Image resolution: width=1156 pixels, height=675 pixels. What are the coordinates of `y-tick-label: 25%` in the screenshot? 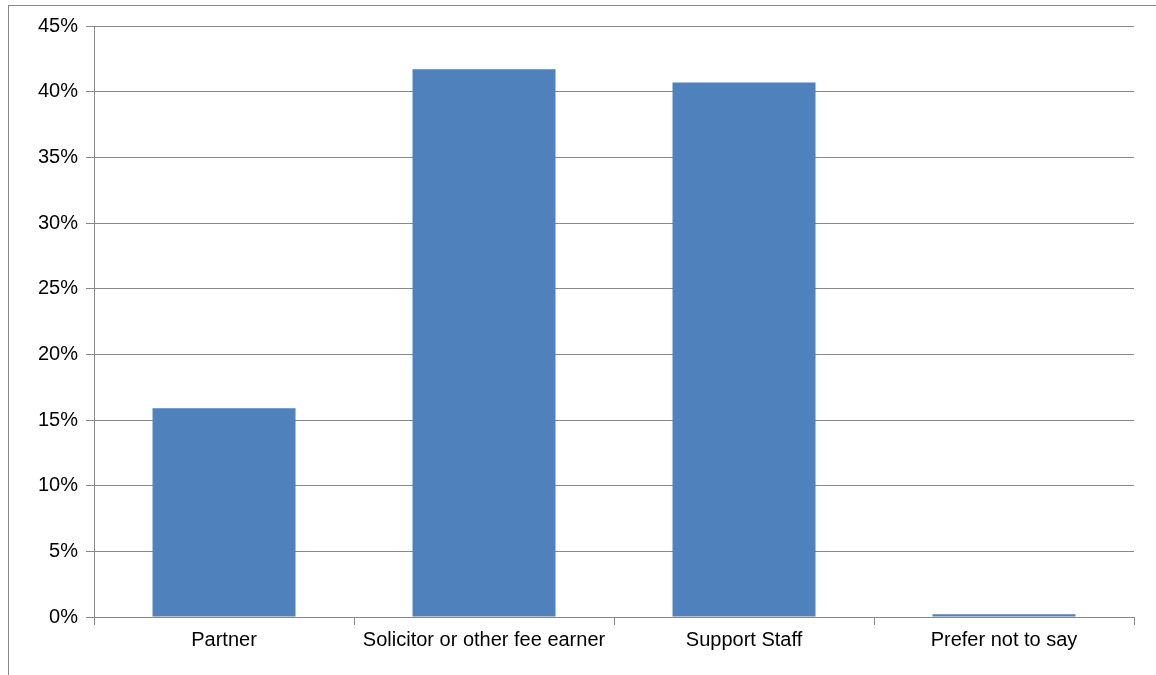 It's located at (58, 287).